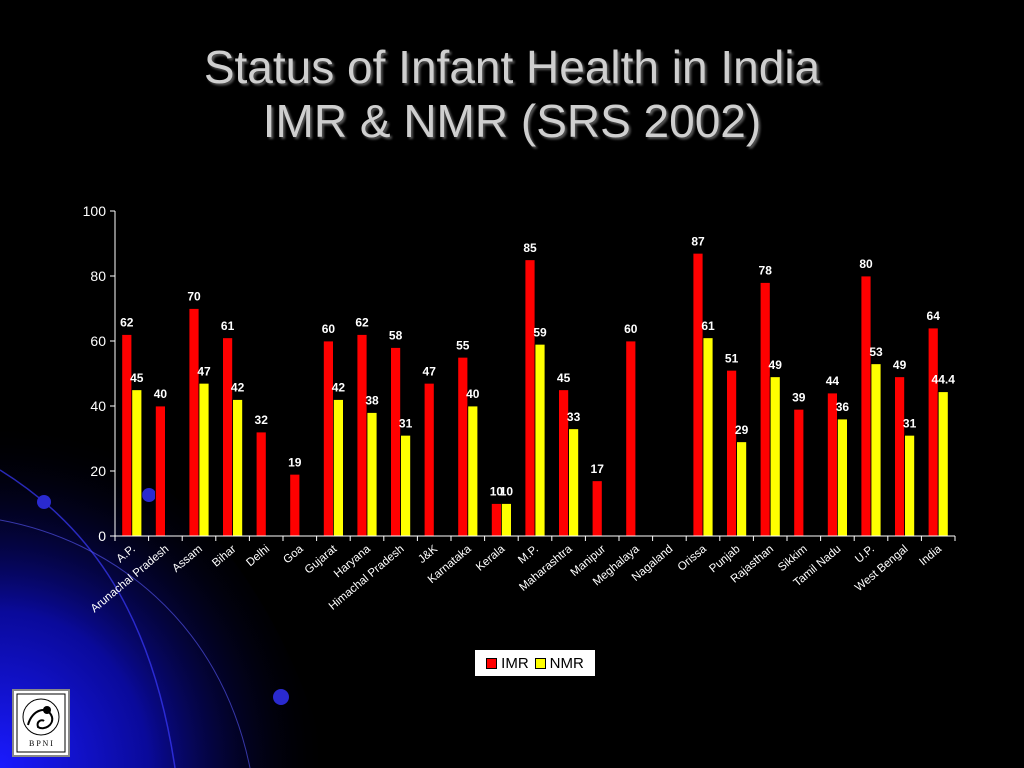  I want to click on data-label-imr: 45, so click(564, 378).